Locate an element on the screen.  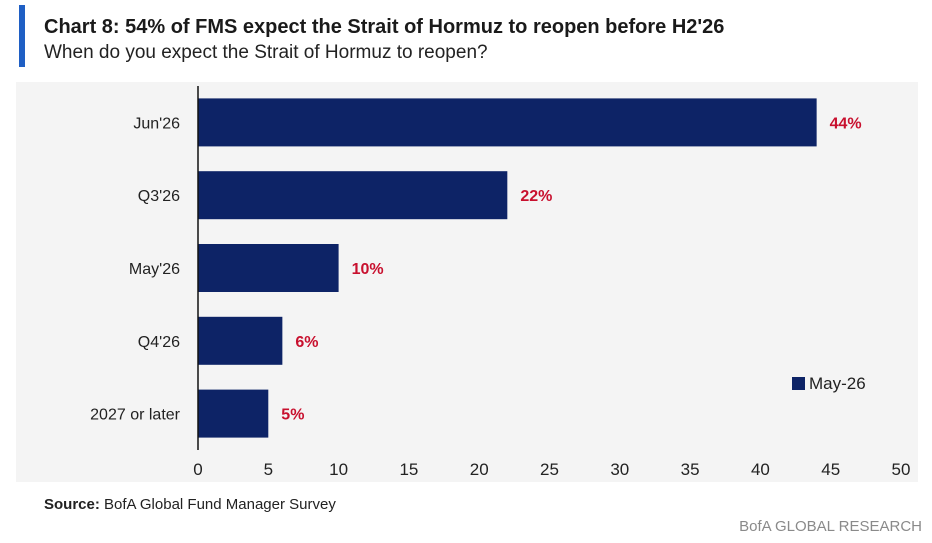
x-tick-label-5: 25 is located at coordinates (549, 469).